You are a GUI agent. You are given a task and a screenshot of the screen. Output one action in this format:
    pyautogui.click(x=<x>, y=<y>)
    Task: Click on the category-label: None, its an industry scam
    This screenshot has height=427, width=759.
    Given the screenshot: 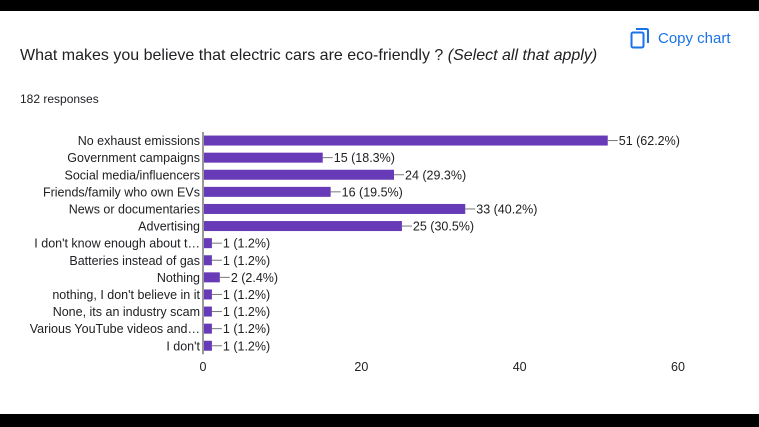 What is the action you would take?
    pyautogui.click(x=126, y=312)
    